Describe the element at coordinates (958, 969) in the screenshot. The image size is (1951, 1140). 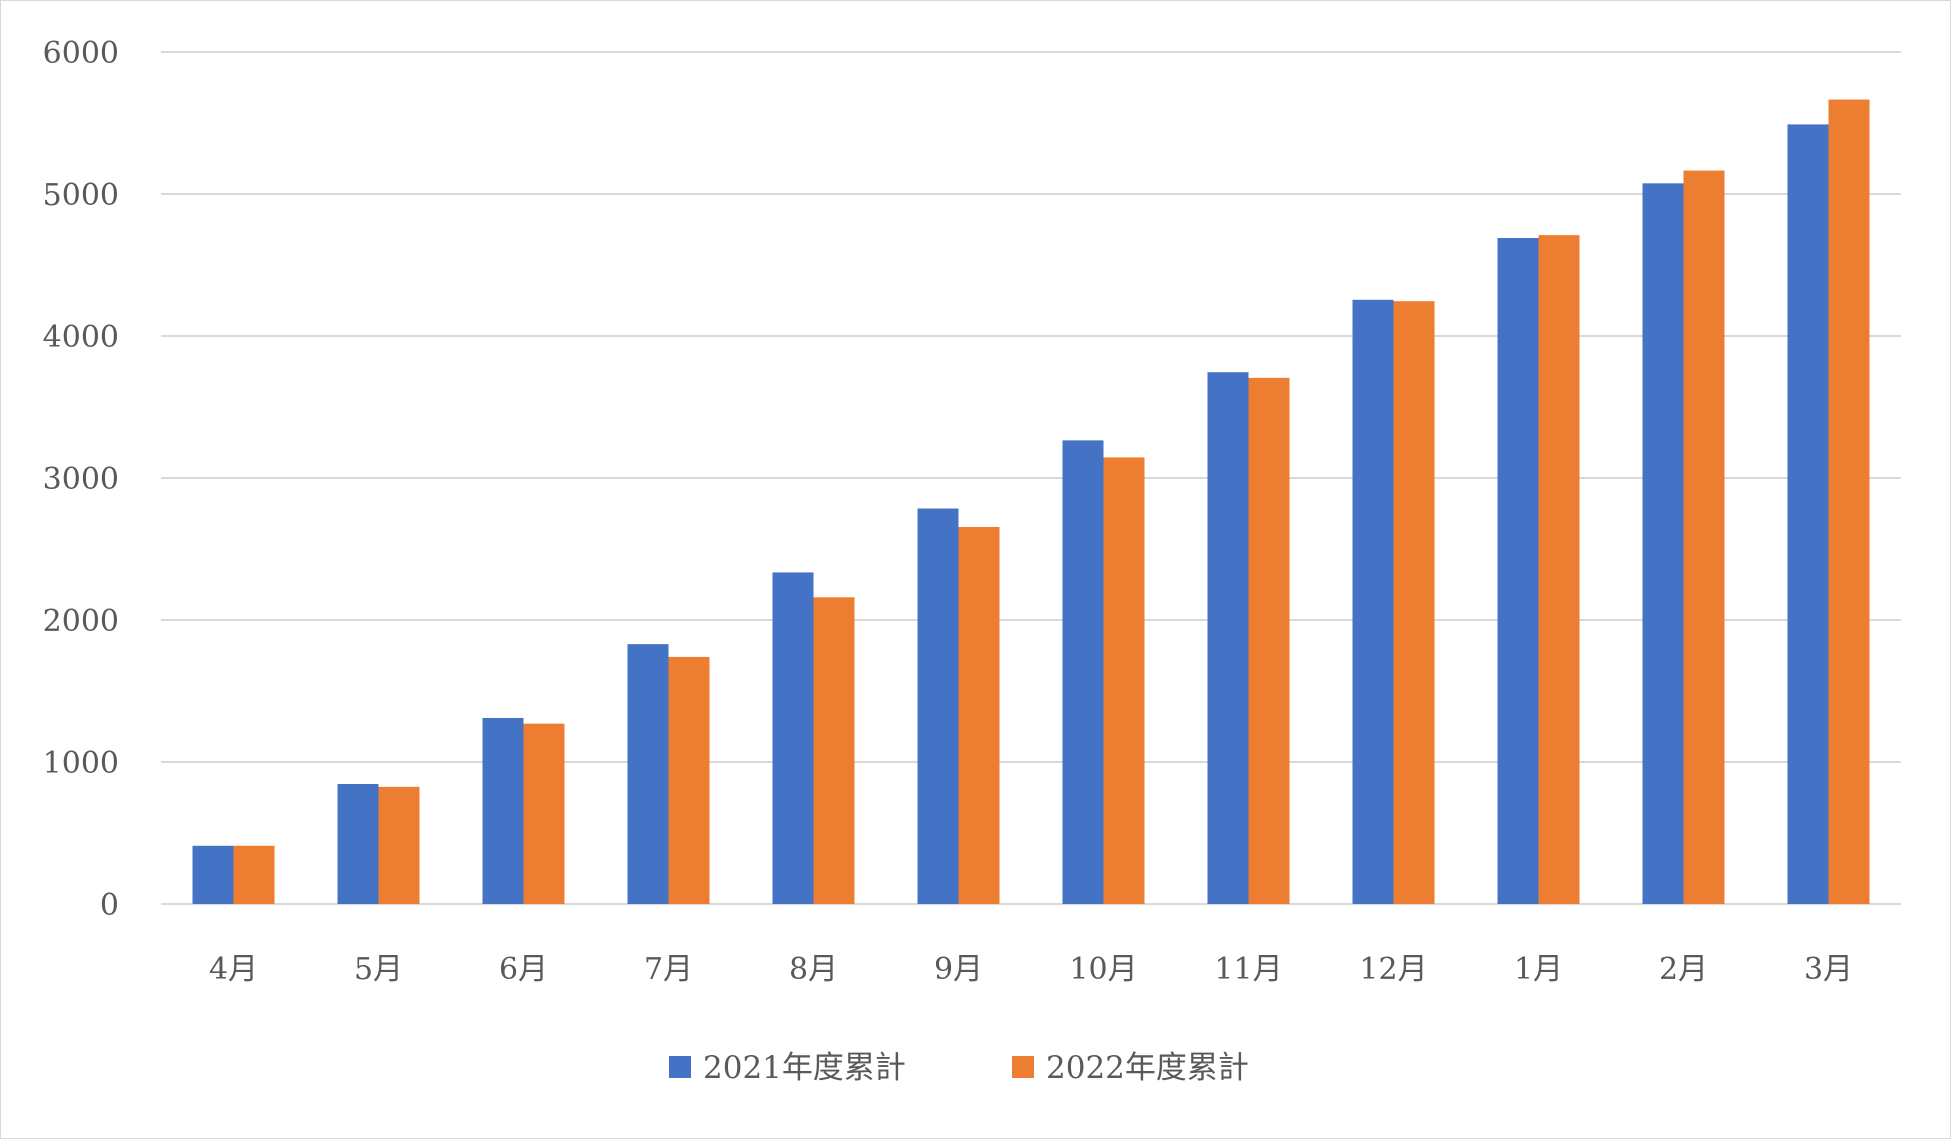
I see `x-tick-label: 9月` at that location.